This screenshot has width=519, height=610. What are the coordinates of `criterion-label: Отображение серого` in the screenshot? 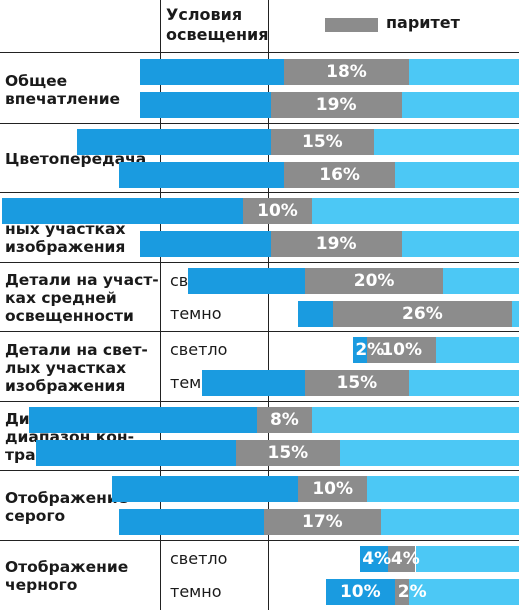 It's located at (67, 506).